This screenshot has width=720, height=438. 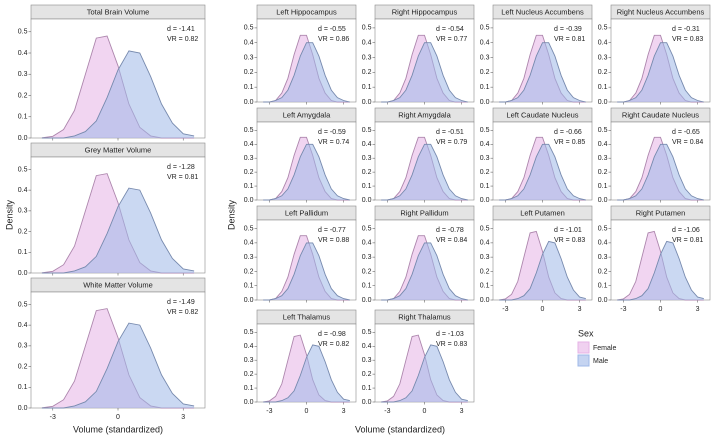 What do you see at coordinates (181, 29) in the screenshot?
I see `annotation: d = -1.41` at bounding box center [181, 29].